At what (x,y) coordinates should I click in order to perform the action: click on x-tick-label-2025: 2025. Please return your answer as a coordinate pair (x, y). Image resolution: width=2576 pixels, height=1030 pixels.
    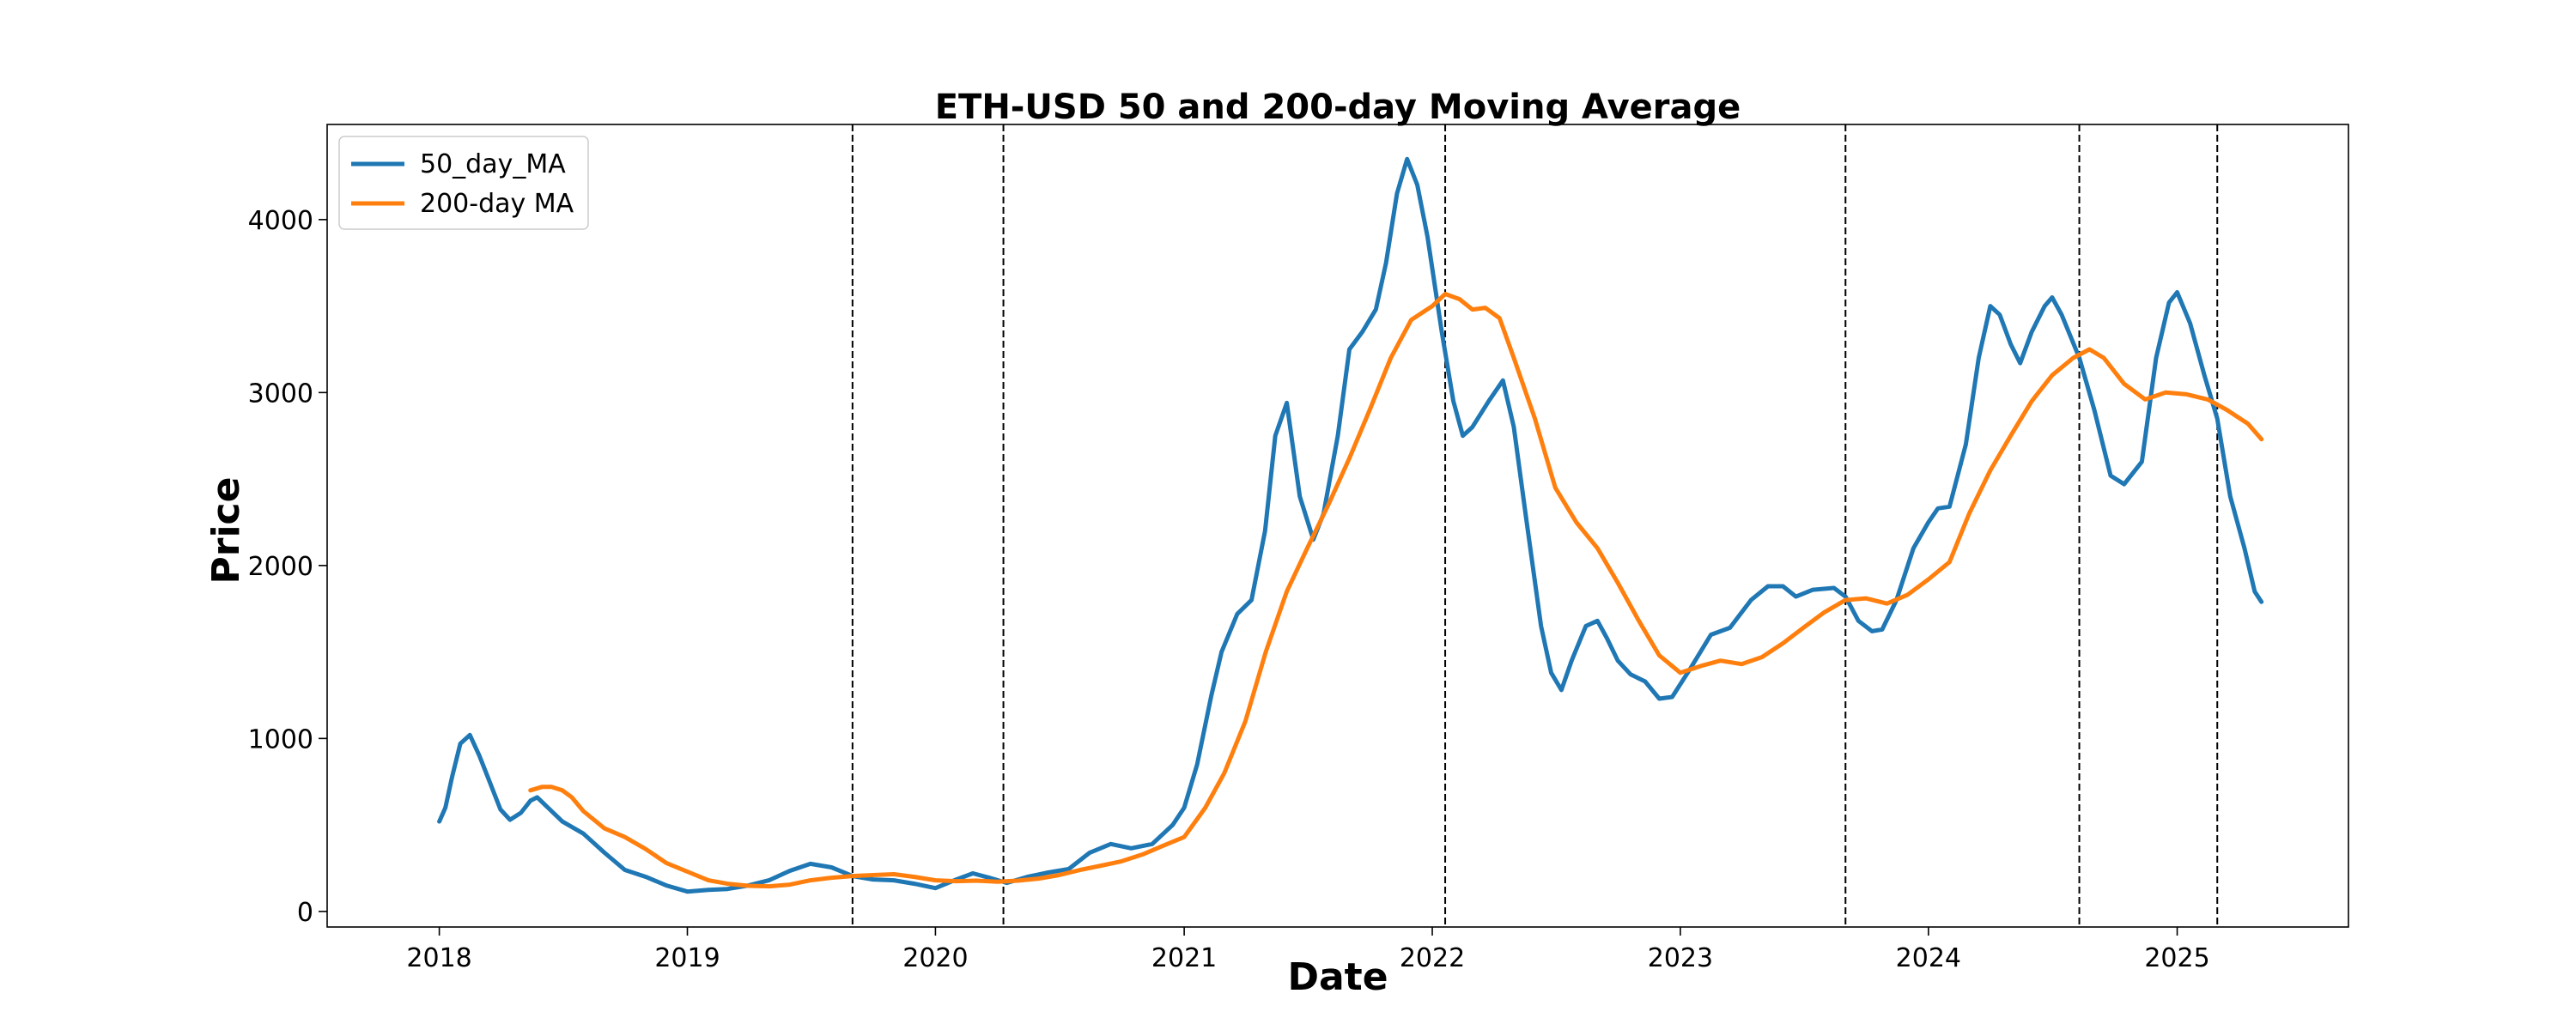
    Looking at the image, I should click on (2177, 958).